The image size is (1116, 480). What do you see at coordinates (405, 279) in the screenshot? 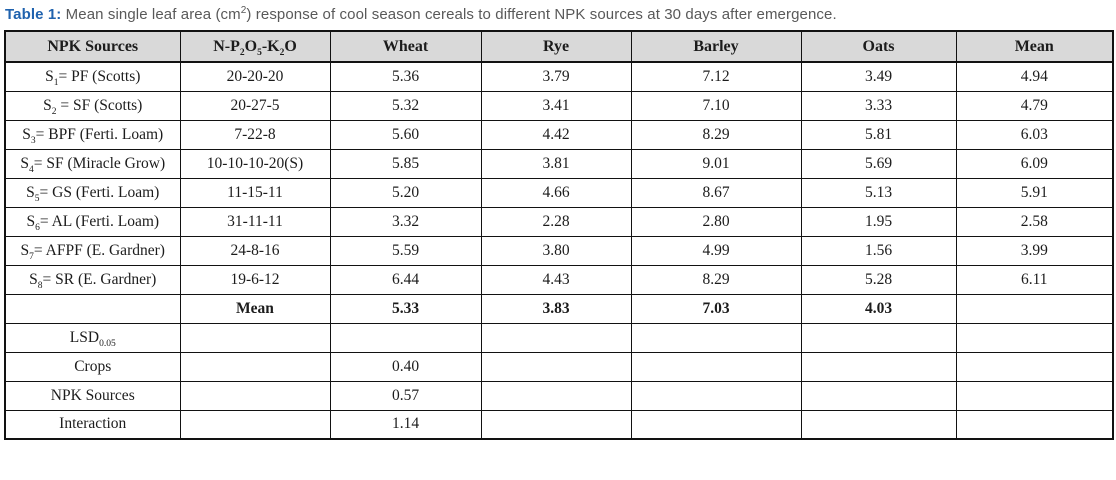
I see `table-cell: 6.44` at bounding box center [405, 279].